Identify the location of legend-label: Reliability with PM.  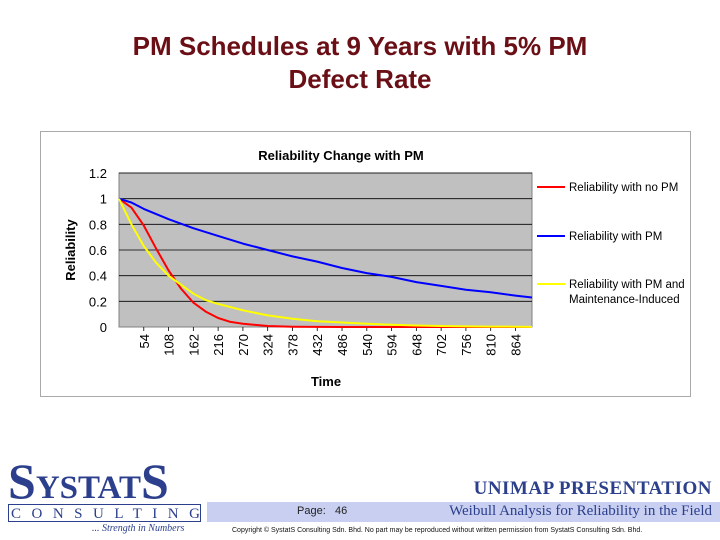
(615, 237).